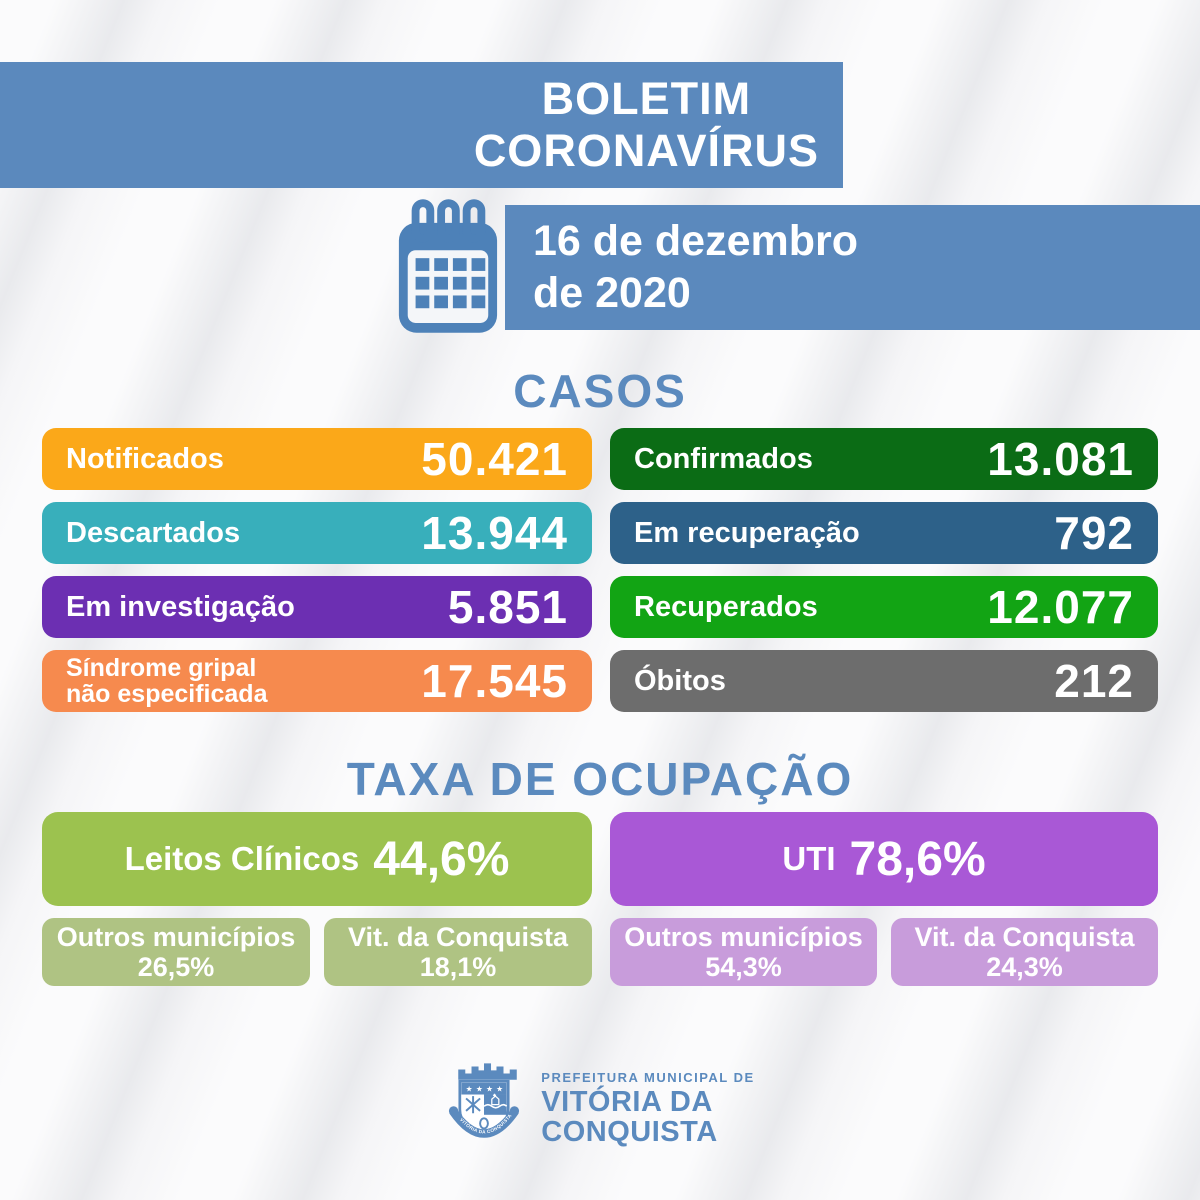 The image size is (1200, 1200). I want to click on page-title-line2: CORONAVÍRUS, so click(646, 150).